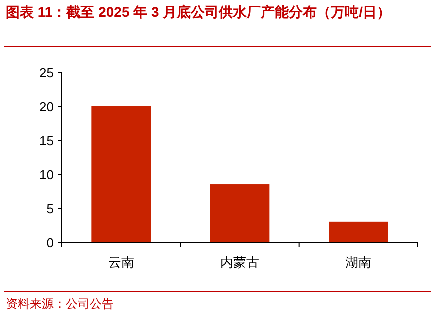 Image resolution: width=435 pixels, height=324 pixels. I want to click on y-tick-label: 0, so click(50, 243).